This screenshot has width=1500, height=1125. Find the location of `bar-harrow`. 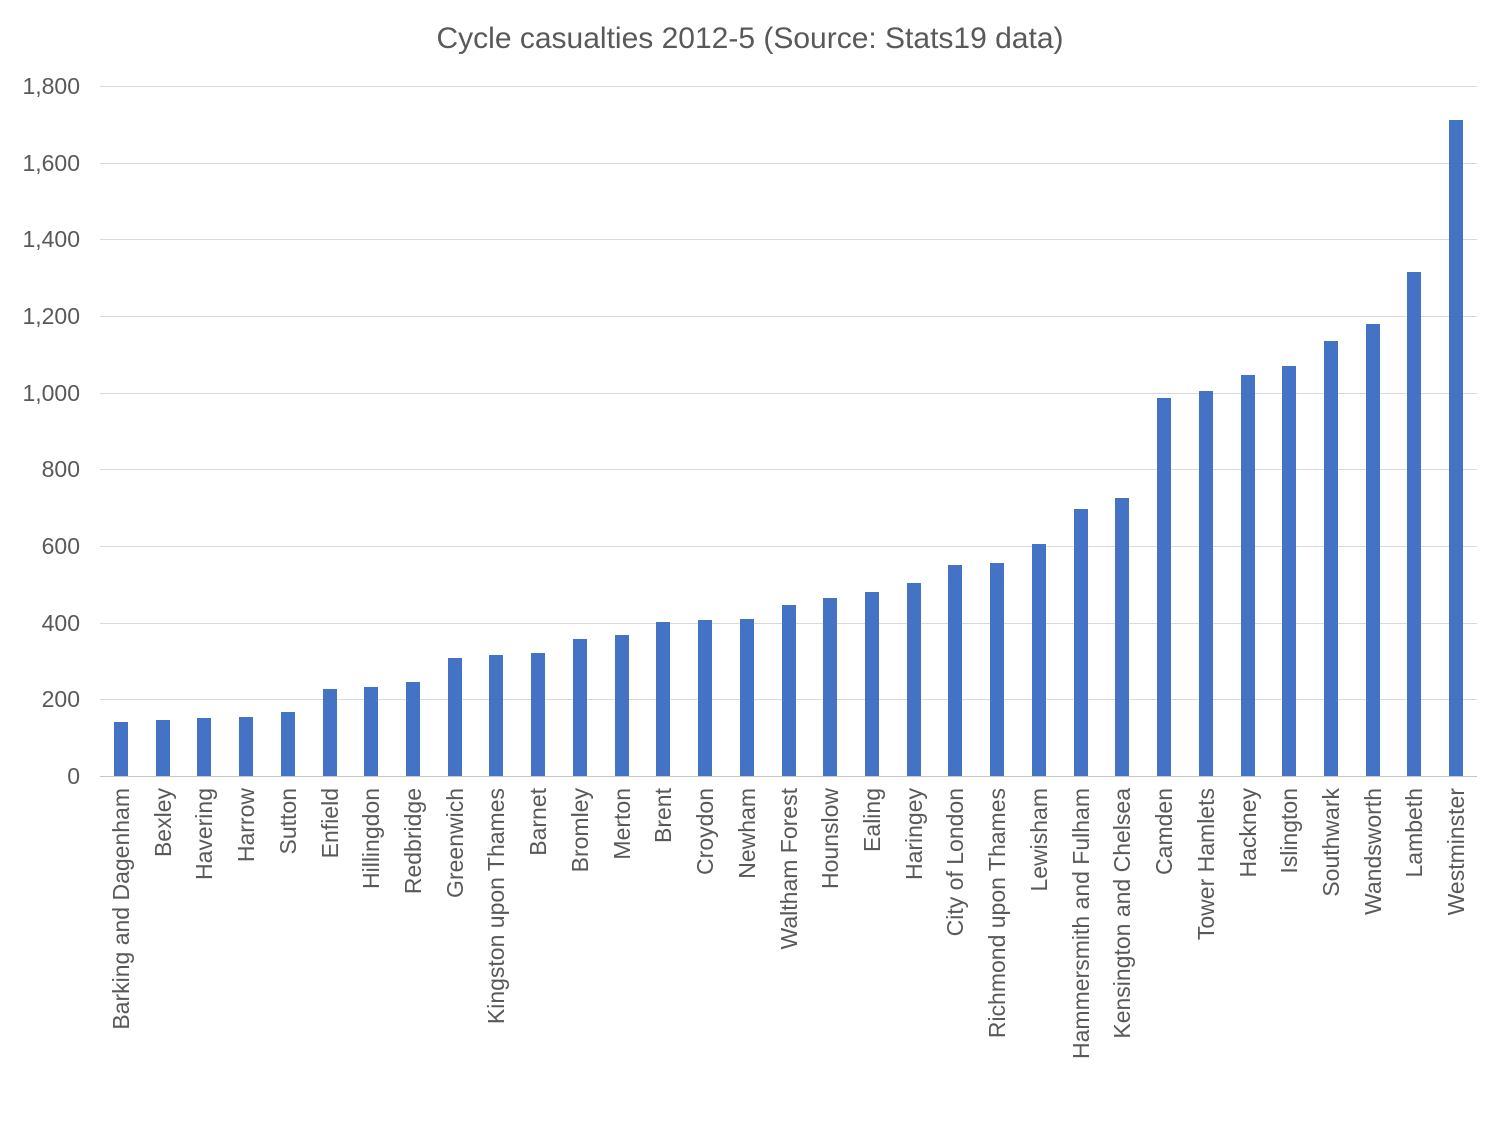

bar-harrow is located at coordinates (246, 746).